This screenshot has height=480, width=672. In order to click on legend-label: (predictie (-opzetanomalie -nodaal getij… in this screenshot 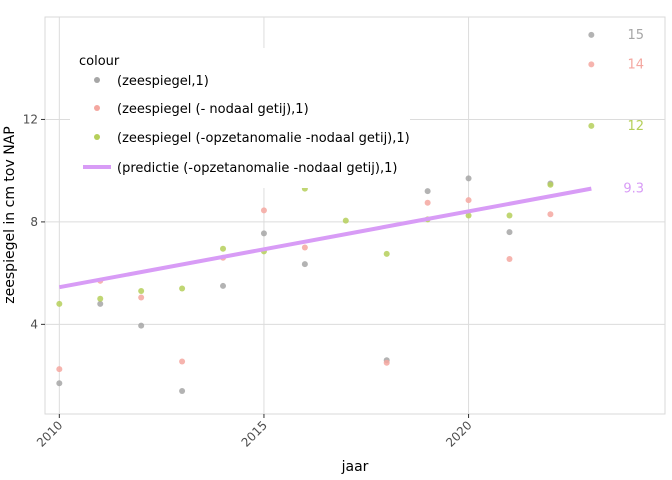, I will do `click(257, 168)`.